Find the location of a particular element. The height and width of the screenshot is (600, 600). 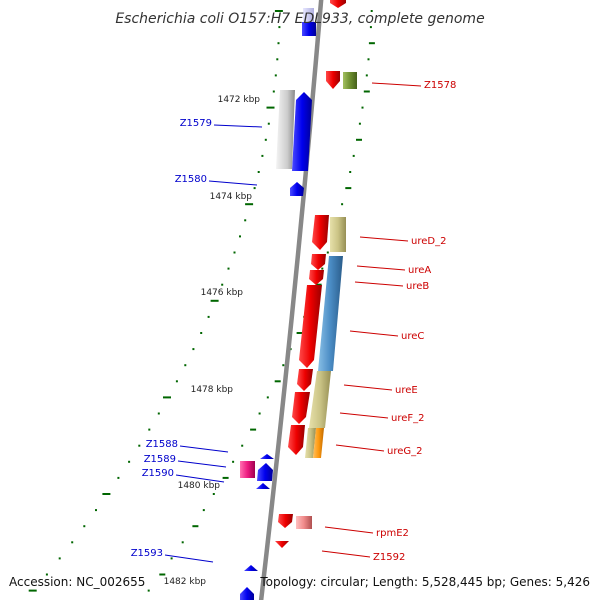

gene-label-rpme2: rpmE2 is located at coordinates (392, 533).